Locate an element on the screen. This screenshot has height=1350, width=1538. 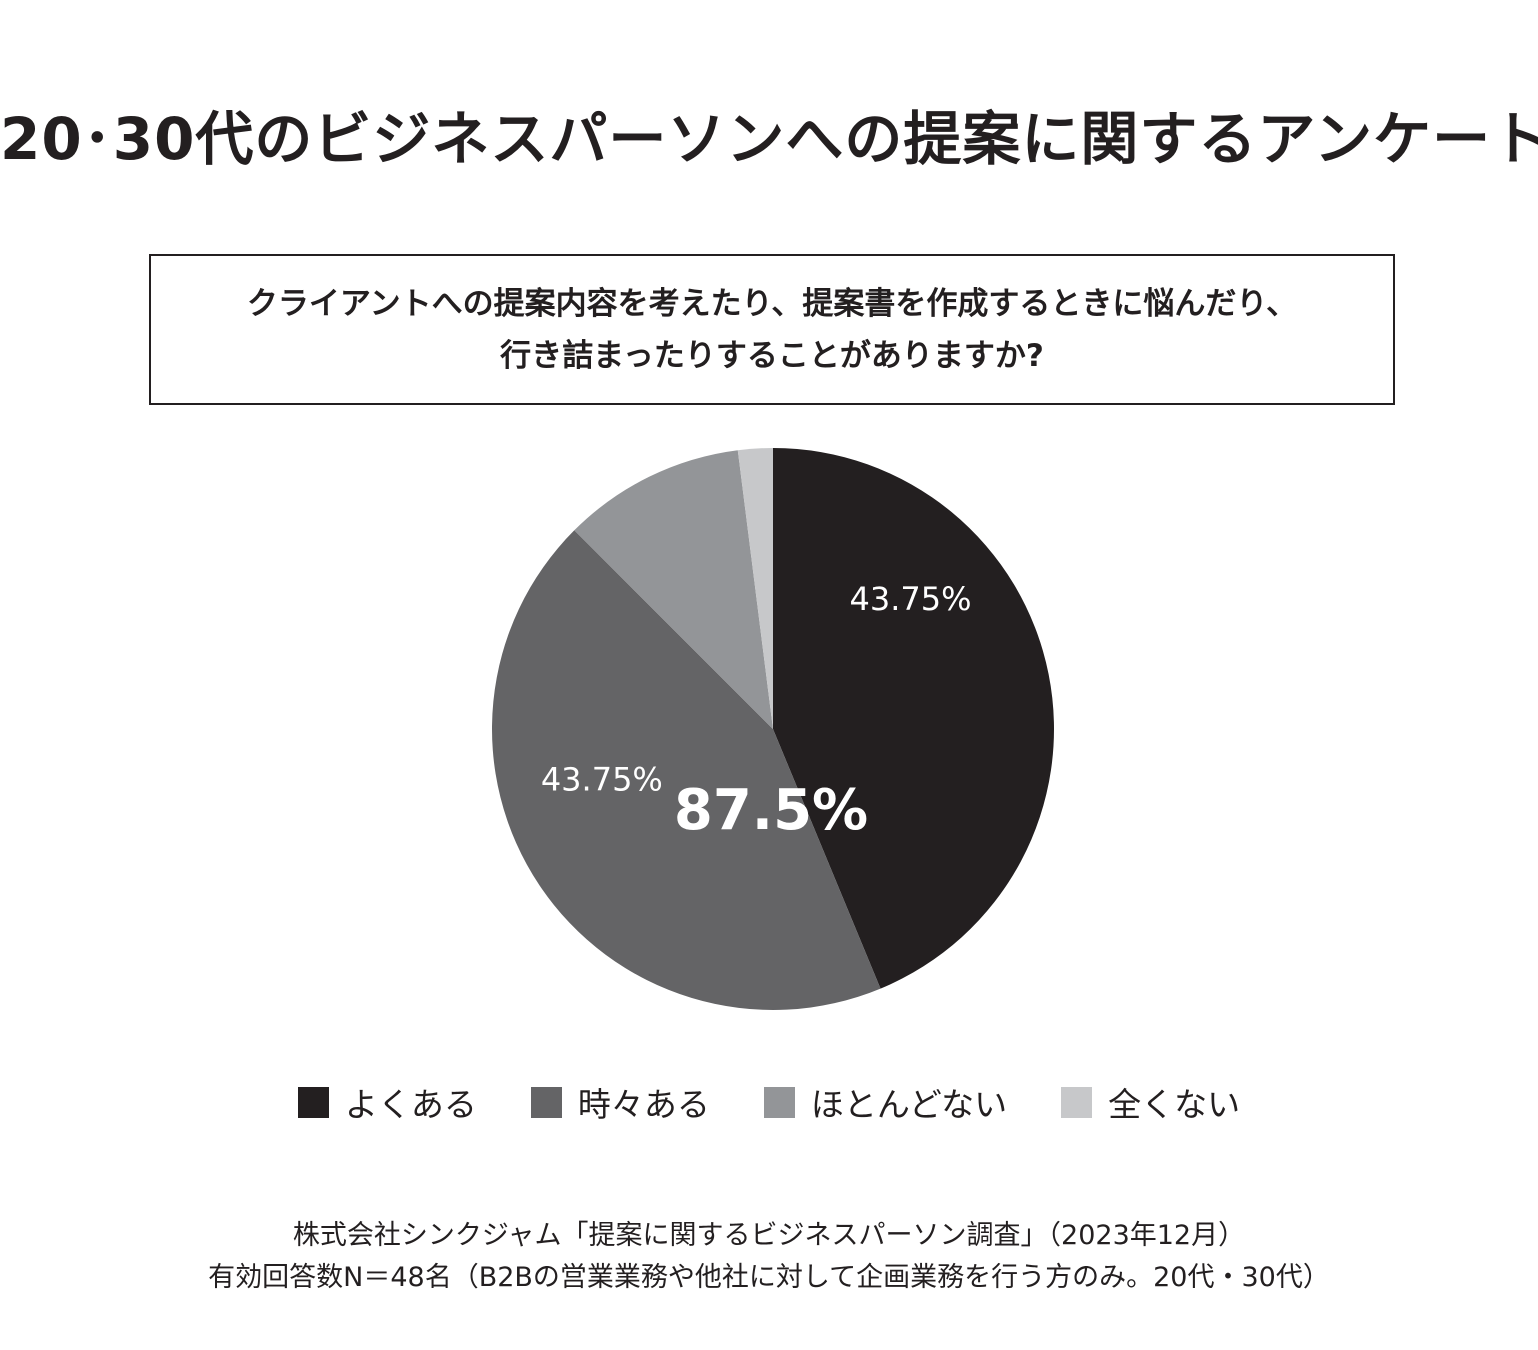
legend-item-yoku-aru: よくある is located at coordinates (387, 1102).